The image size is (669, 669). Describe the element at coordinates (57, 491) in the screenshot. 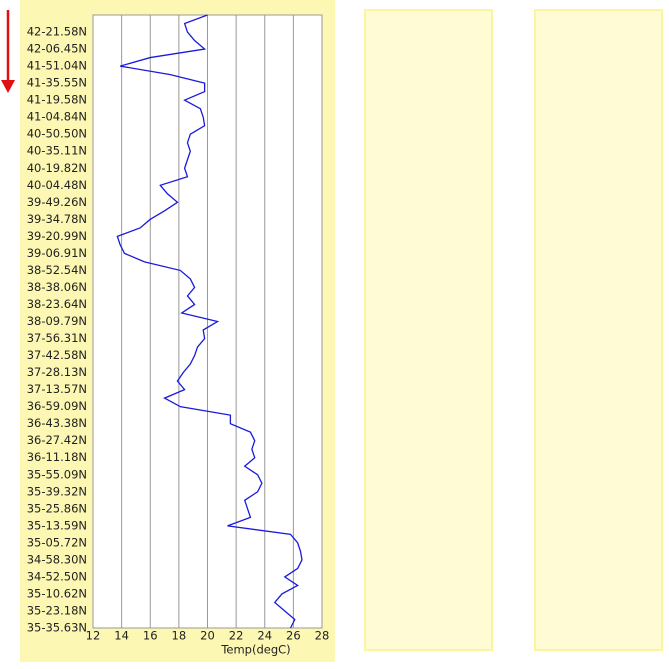

I see `y-tick-label: 35-39.32N` at that location.